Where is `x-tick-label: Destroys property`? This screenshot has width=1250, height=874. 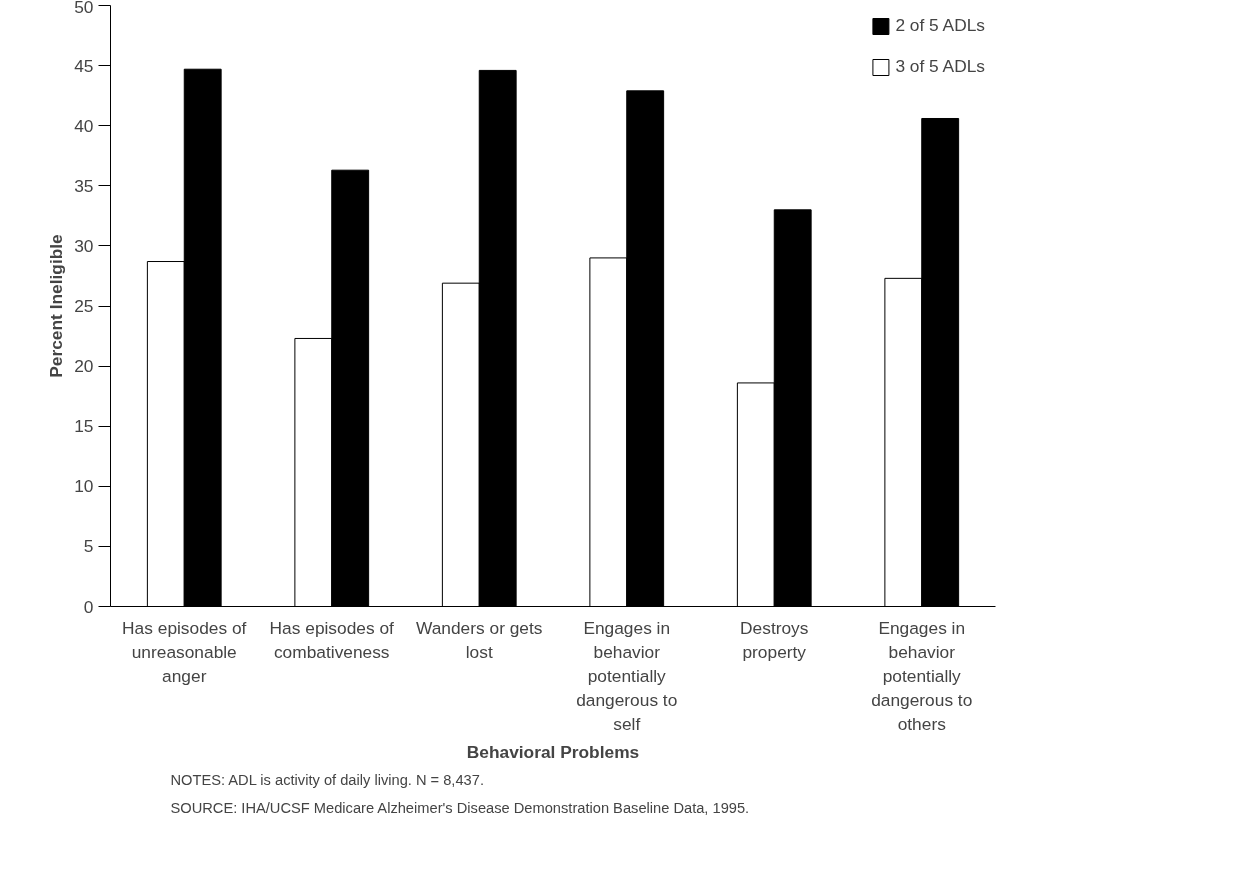 x-tick-label: Destroys property is located at coordinates (774, 639).